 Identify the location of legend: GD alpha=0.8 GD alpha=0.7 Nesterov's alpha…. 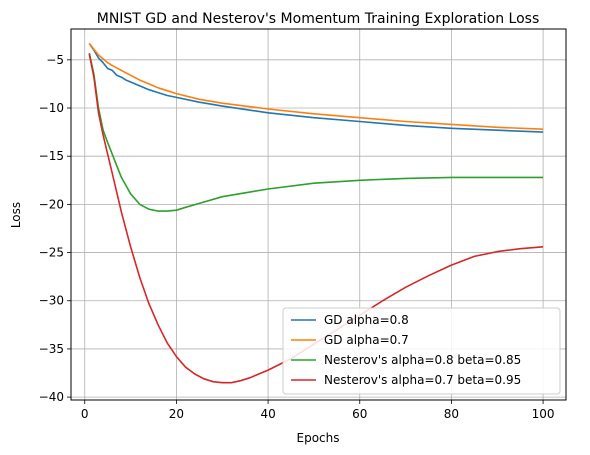
(421, 351).